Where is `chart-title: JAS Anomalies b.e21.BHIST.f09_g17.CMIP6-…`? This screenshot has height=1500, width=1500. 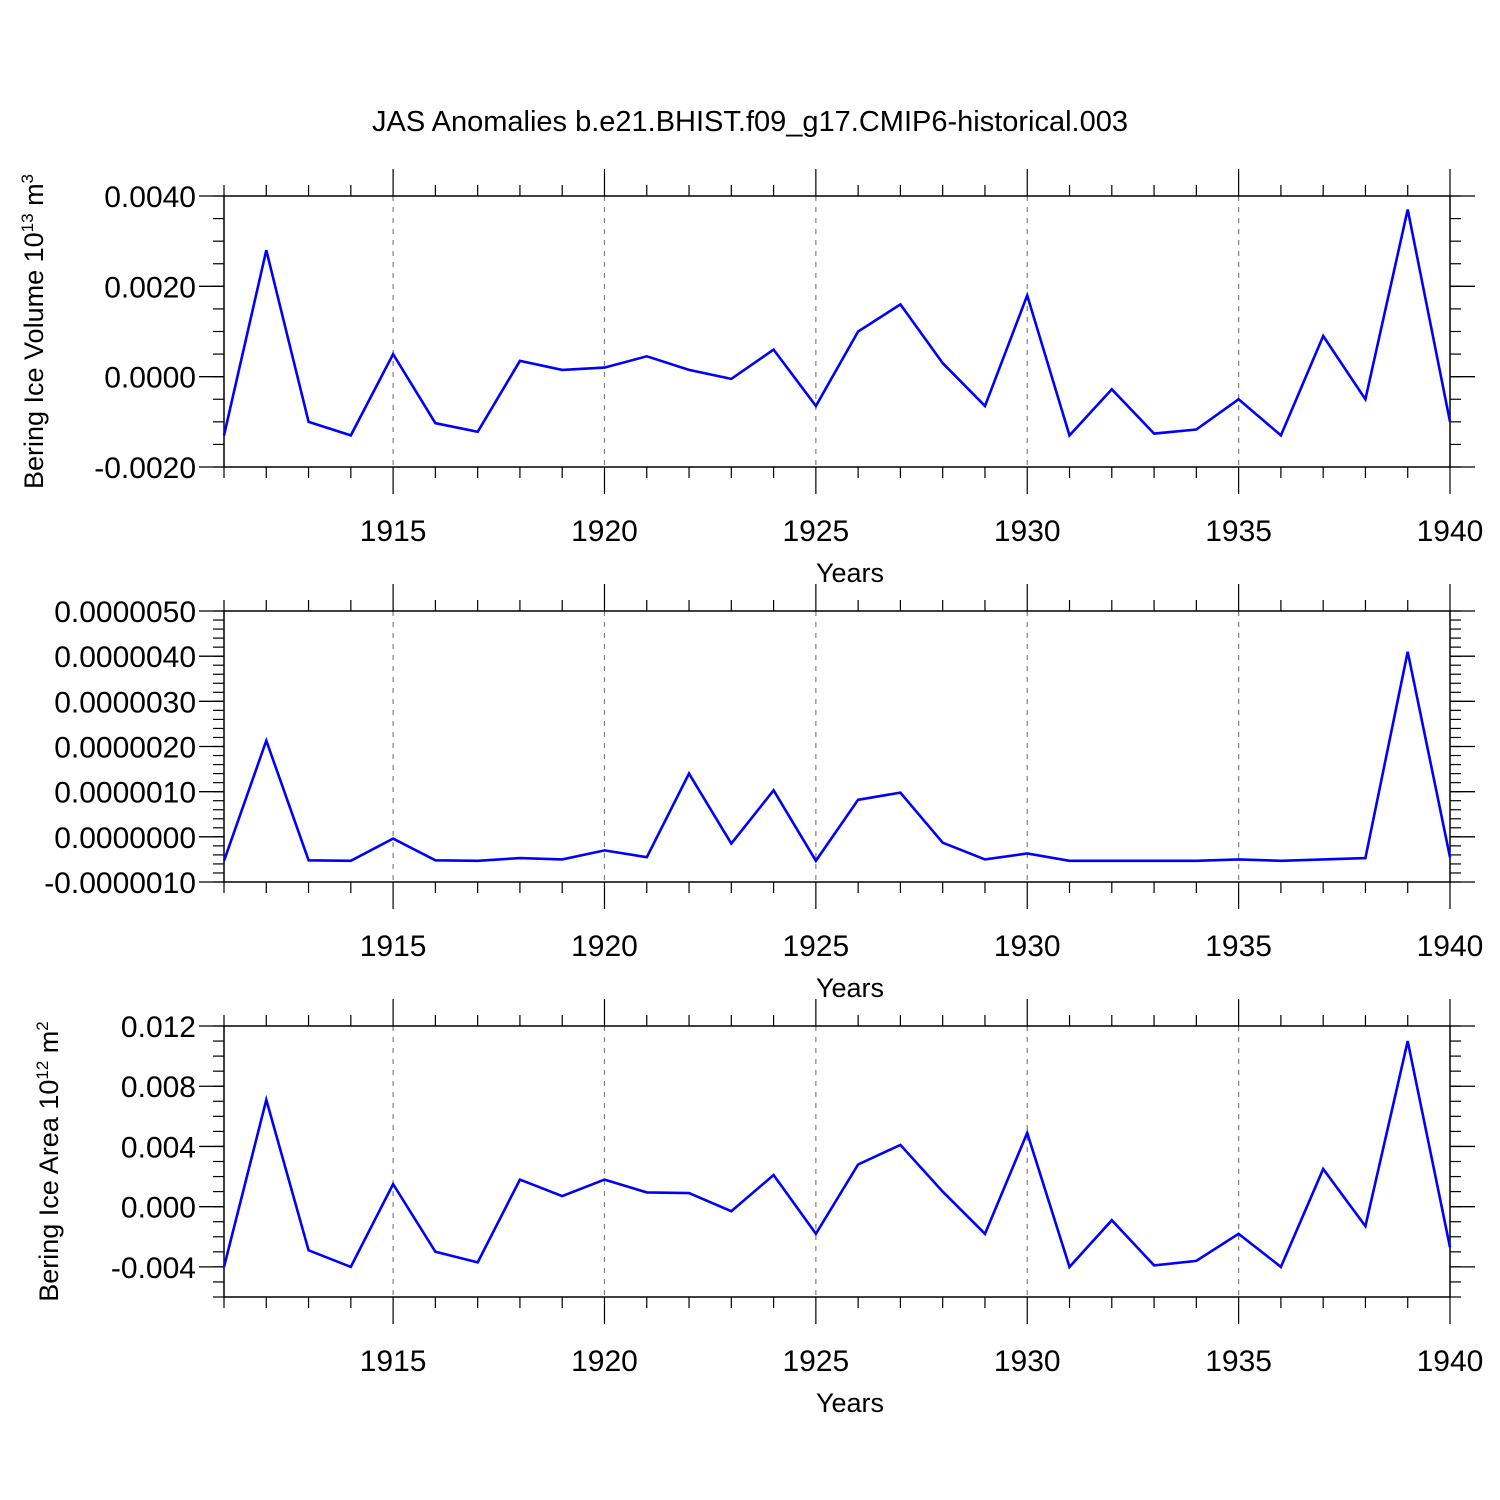 chart-title: JAS Anomalies b.e21.BHIST.f09_g17.CMIP6-… is located at coordinates (750, 122).